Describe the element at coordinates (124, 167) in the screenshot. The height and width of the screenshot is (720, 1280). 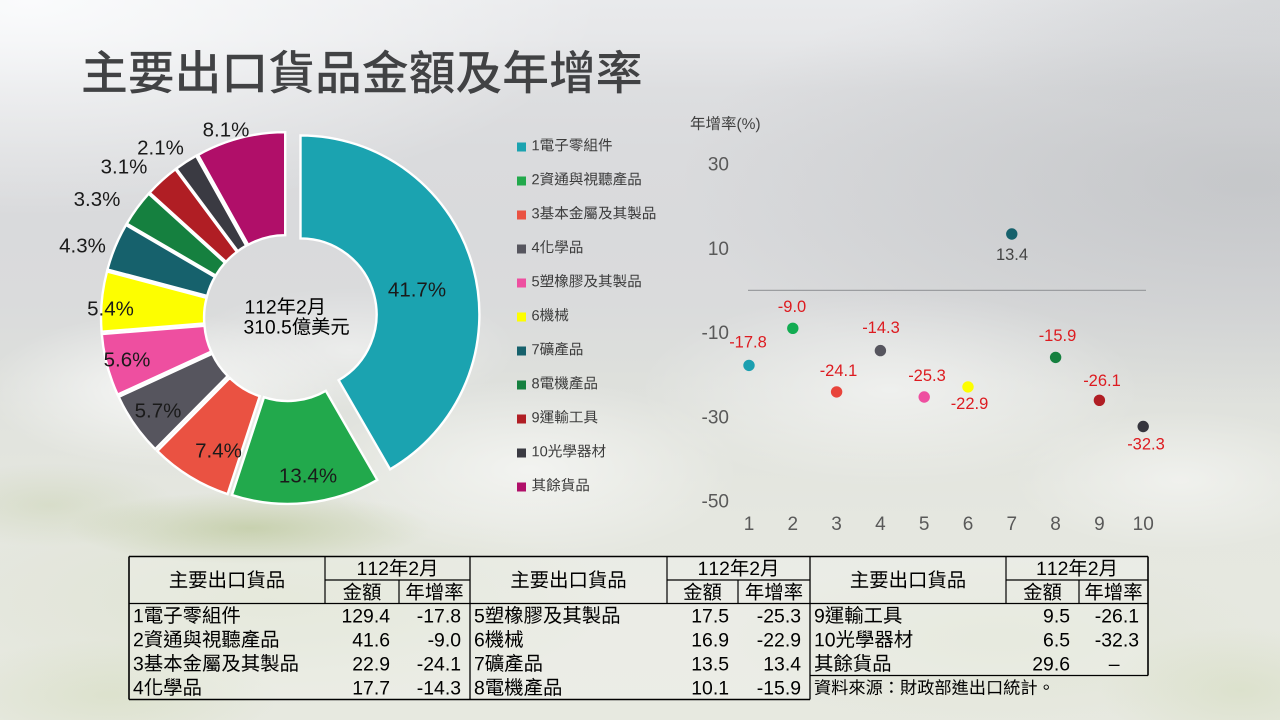
I see `svg-text: 3.1%` at that location.